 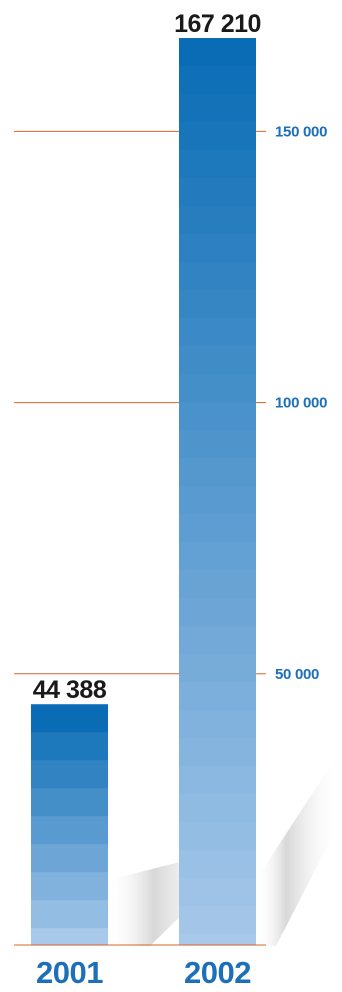 I want to click on bar-shadow-2002, so click(x=299, y=847).